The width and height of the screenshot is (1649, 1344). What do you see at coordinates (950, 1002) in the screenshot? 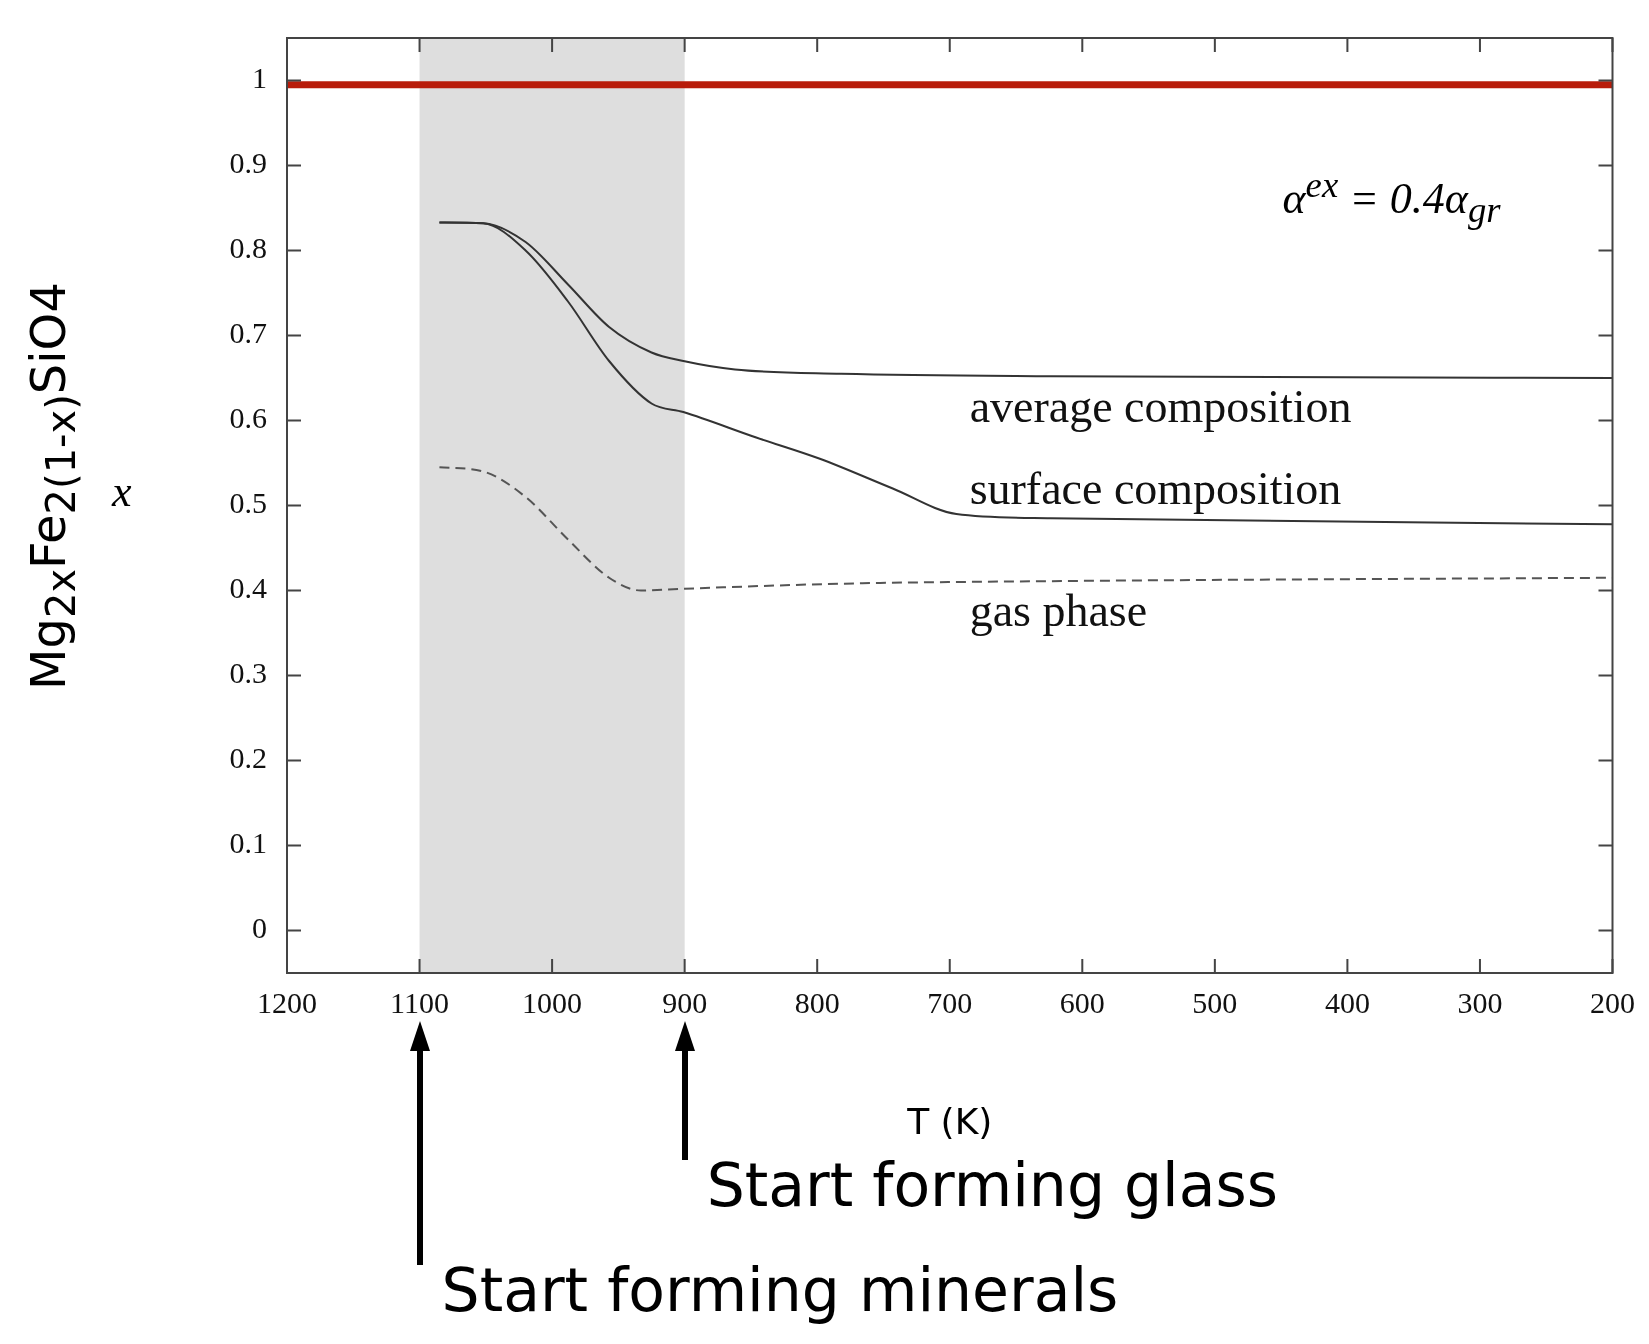
I see `x-tick-label: 700` at bounding box center [950, 1002].